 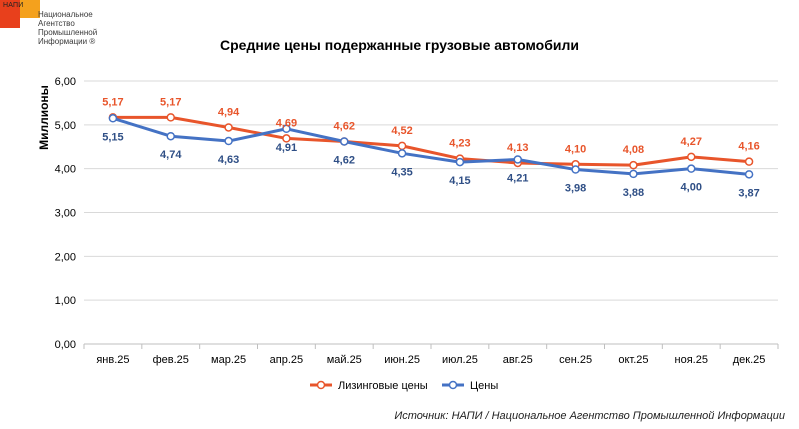 I want to click on data-label-leasing-prices: 4,69, so click(x=286, y=123).